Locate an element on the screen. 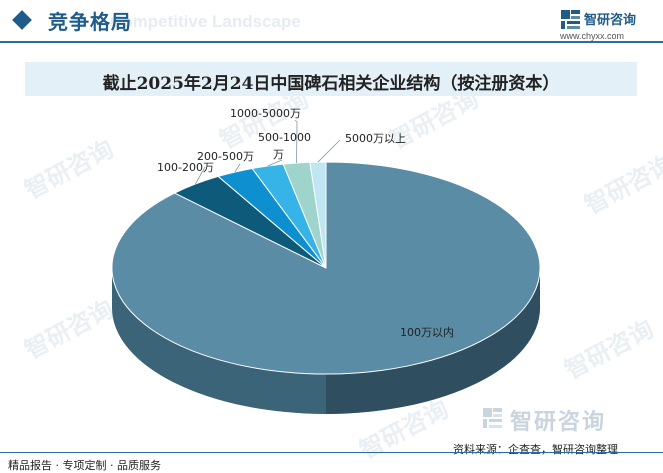 Image resolution: width=663 pixels, height=473 pixels. section-title: 竞争格局 is located at coordinates (90, 22).